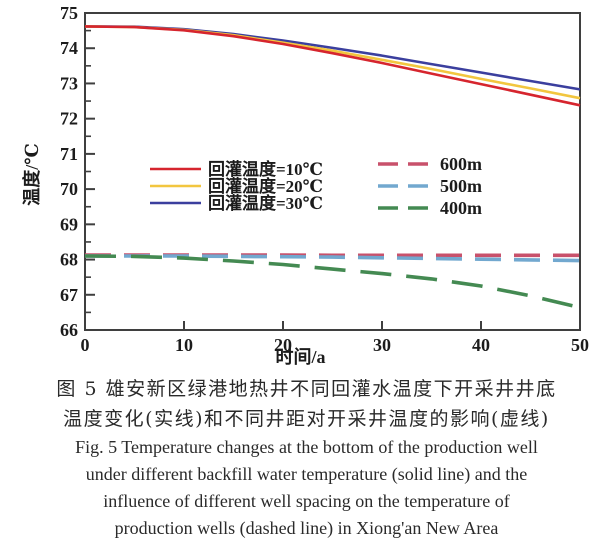  I want to click on y-tick-label: 73, so click(69, 83).